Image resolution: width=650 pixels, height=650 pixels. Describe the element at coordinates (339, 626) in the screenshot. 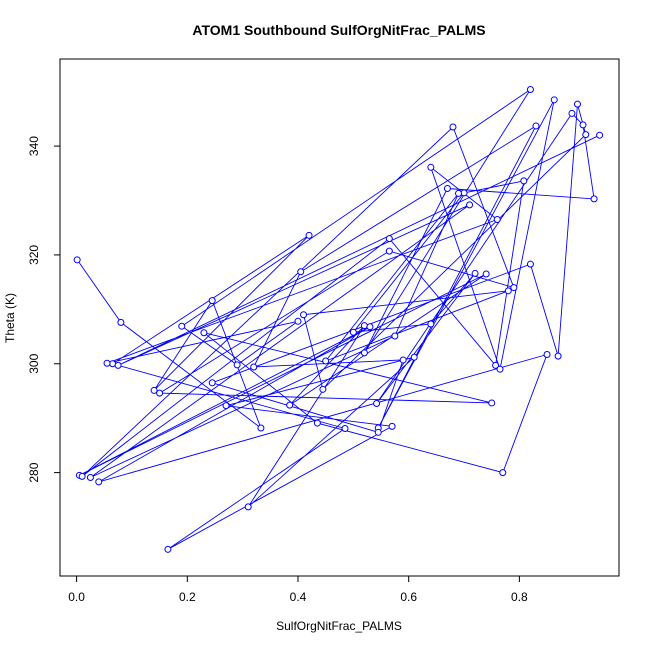

I see `x-axis-label: SulfOrgNitFrac_PALMS` at that location.